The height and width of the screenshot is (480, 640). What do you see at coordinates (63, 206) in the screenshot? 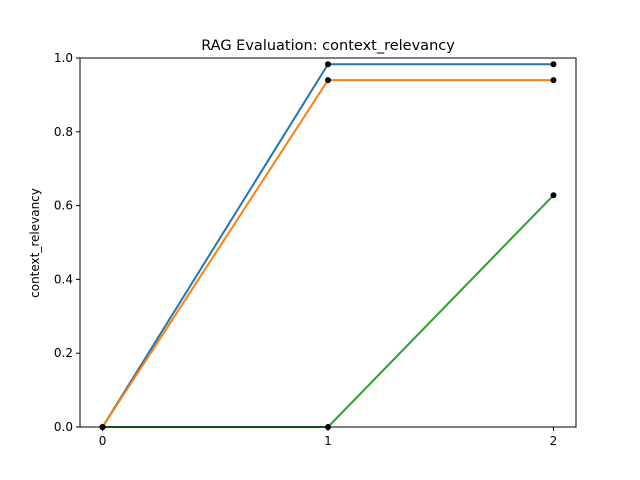
I see `y-tick-label-0.6: 0.6` at bounding box center [63, 206].